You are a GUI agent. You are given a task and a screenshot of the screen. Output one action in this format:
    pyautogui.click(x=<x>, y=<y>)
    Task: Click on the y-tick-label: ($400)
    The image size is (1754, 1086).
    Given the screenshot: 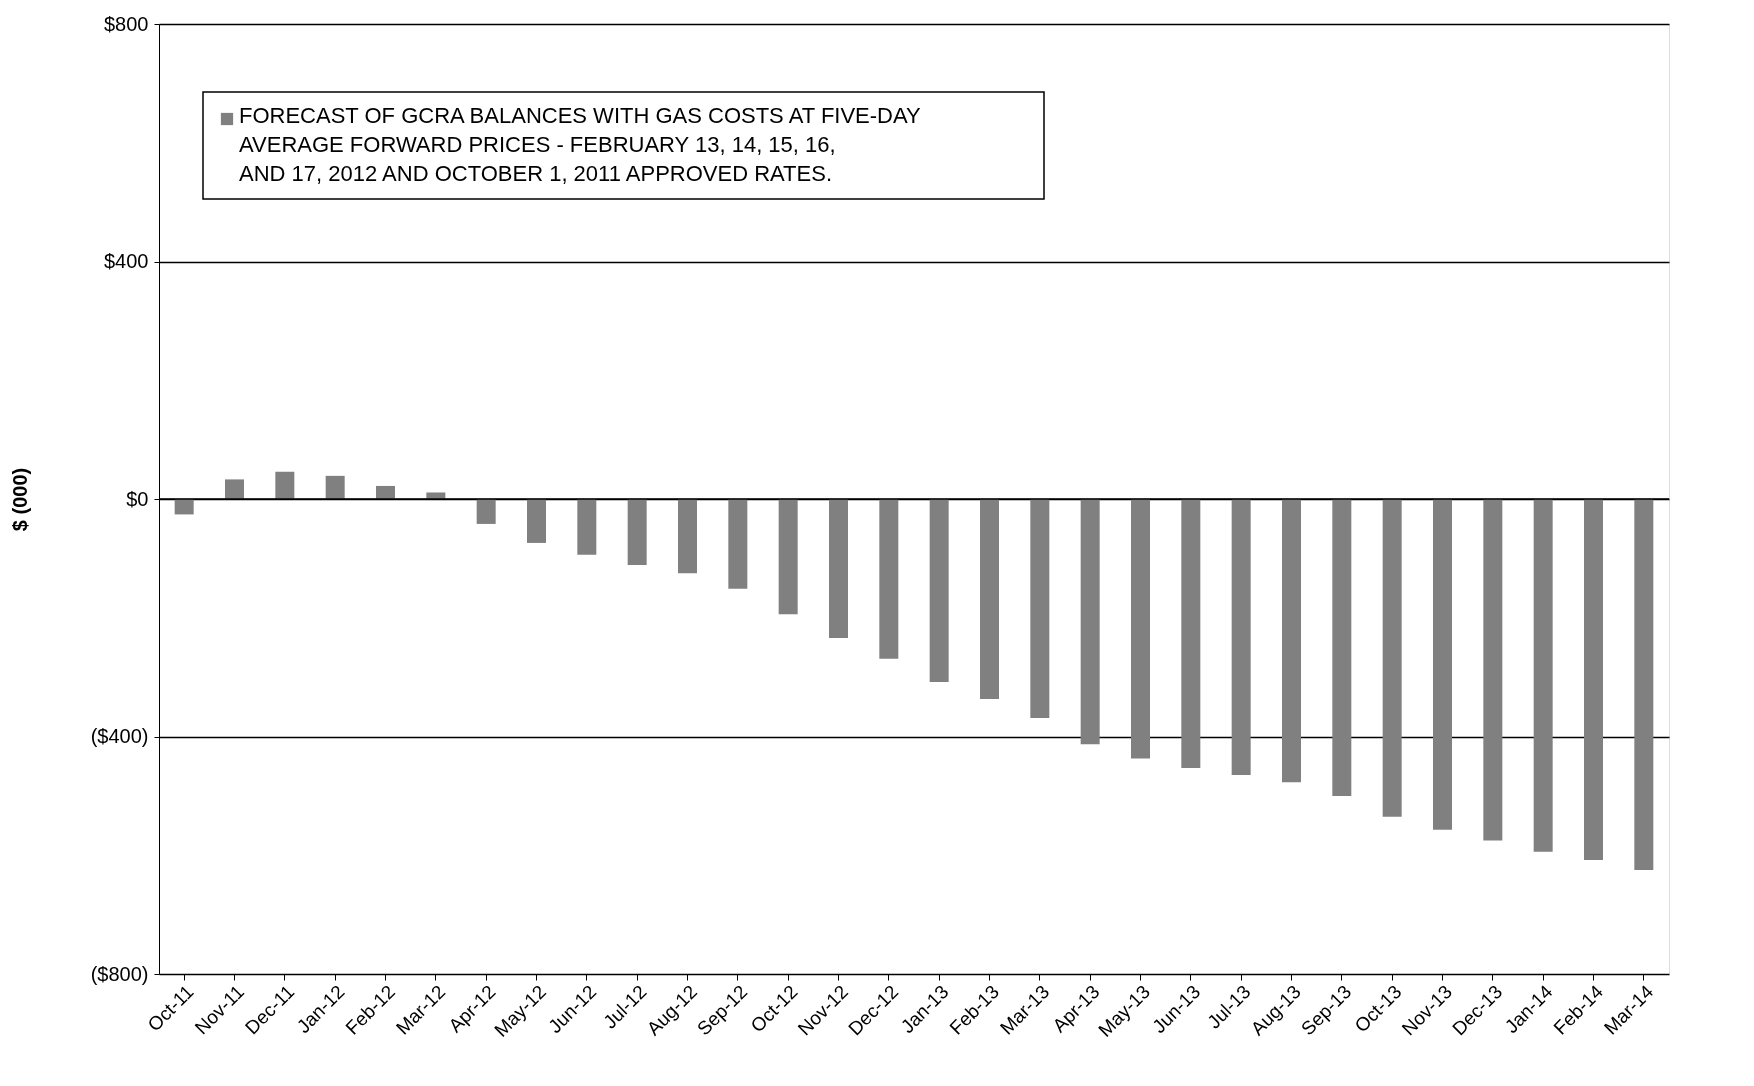 What is the action you would take?
    pyautogui.click(x=119, y=736)
    